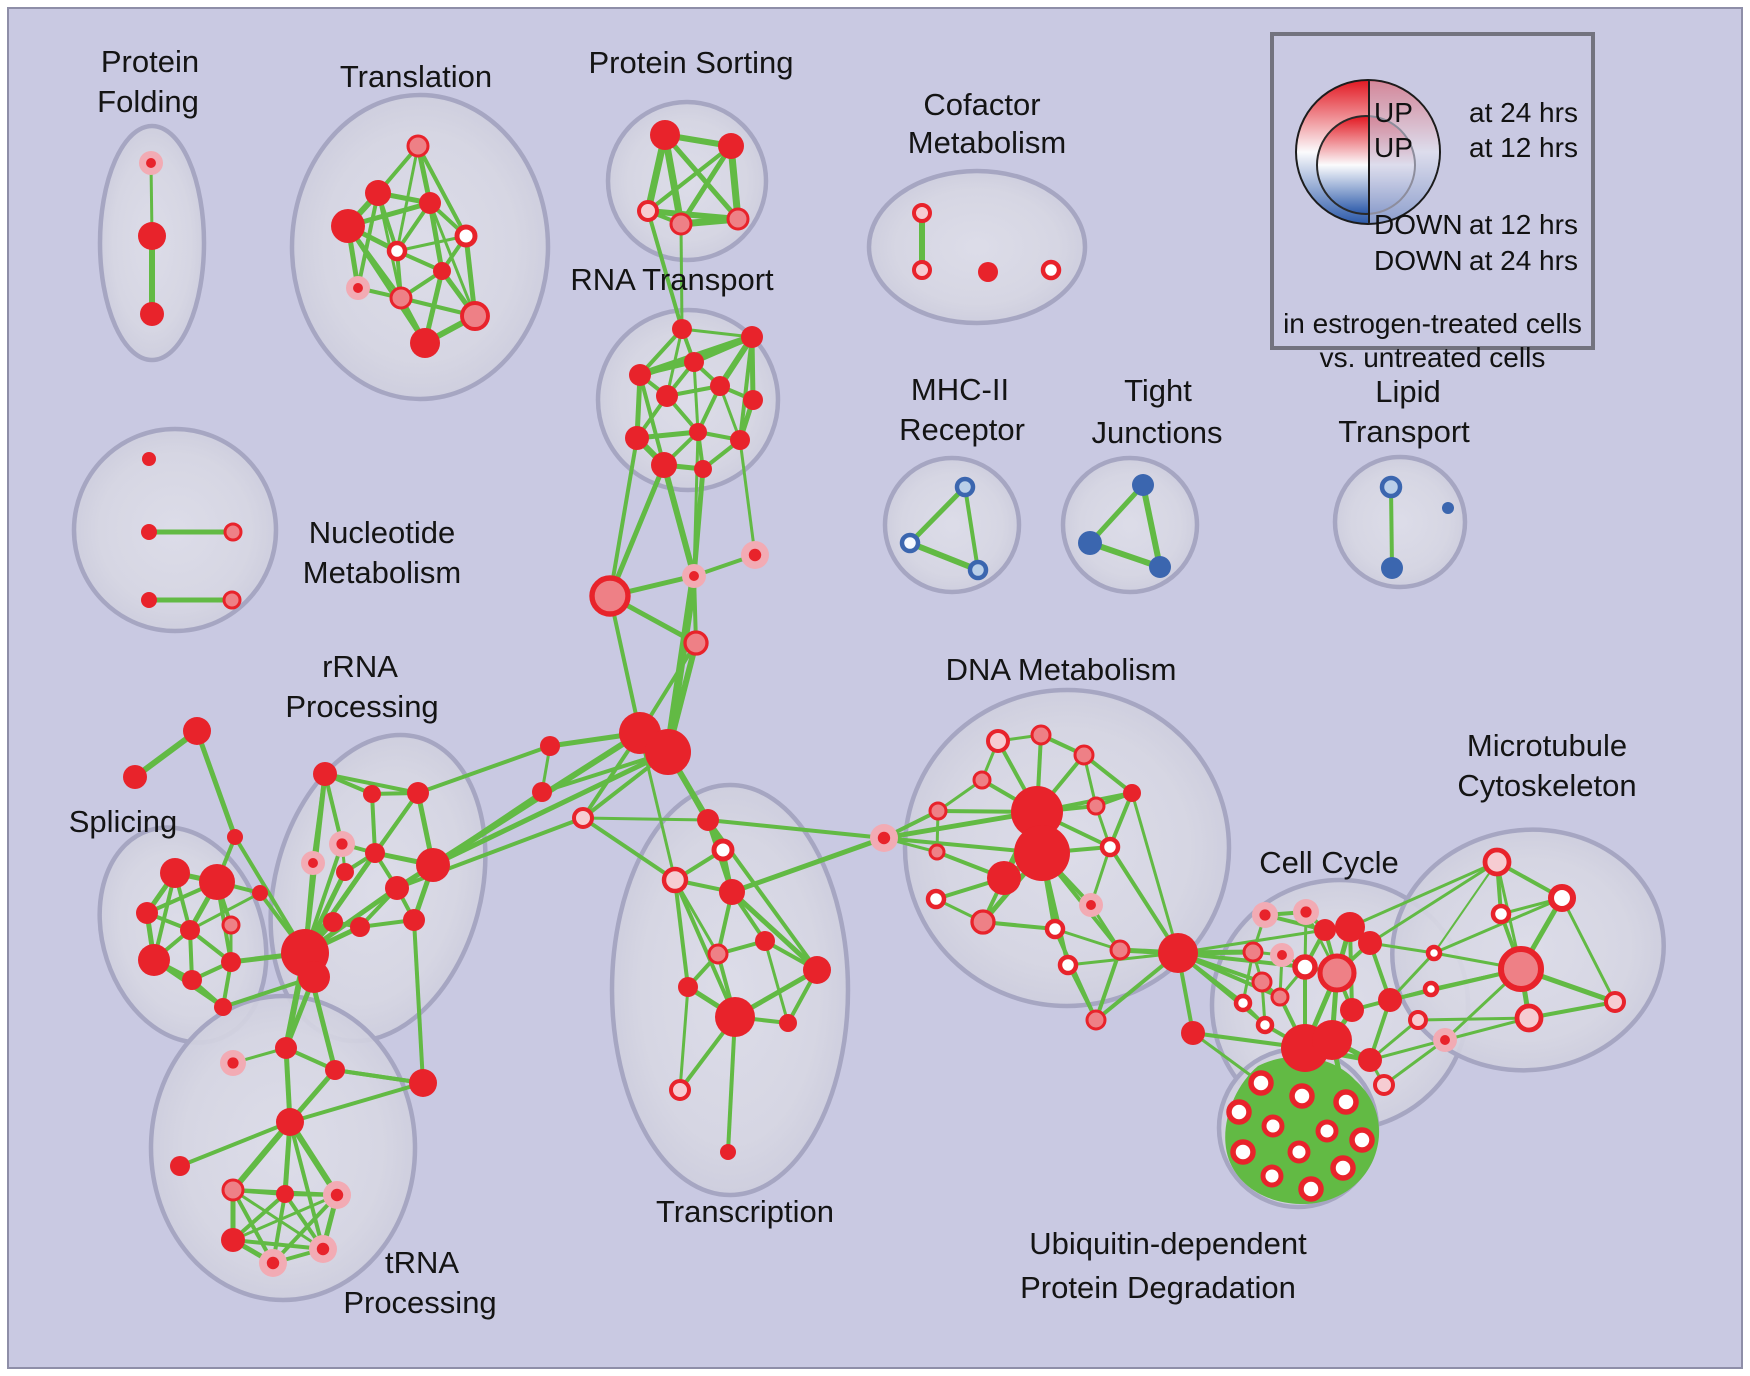 The height and width of the screenshot is (1376, 1750). I want to click on edge-microtubule-cytoskeleton, so click(1572, 1010).